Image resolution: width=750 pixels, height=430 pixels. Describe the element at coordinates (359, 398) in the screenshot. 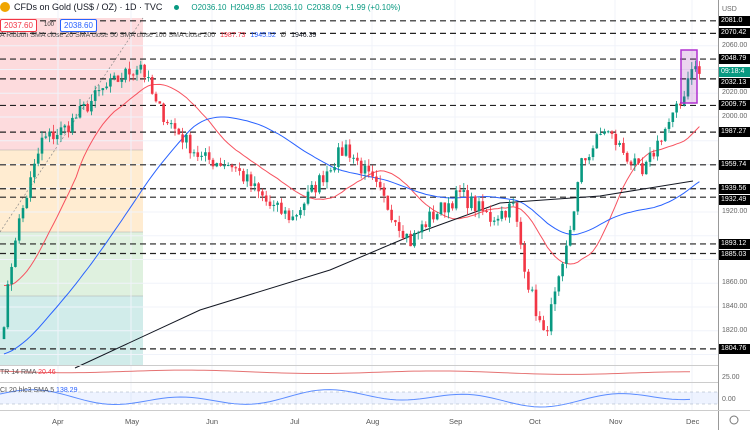

I see `cci-band` at that location.